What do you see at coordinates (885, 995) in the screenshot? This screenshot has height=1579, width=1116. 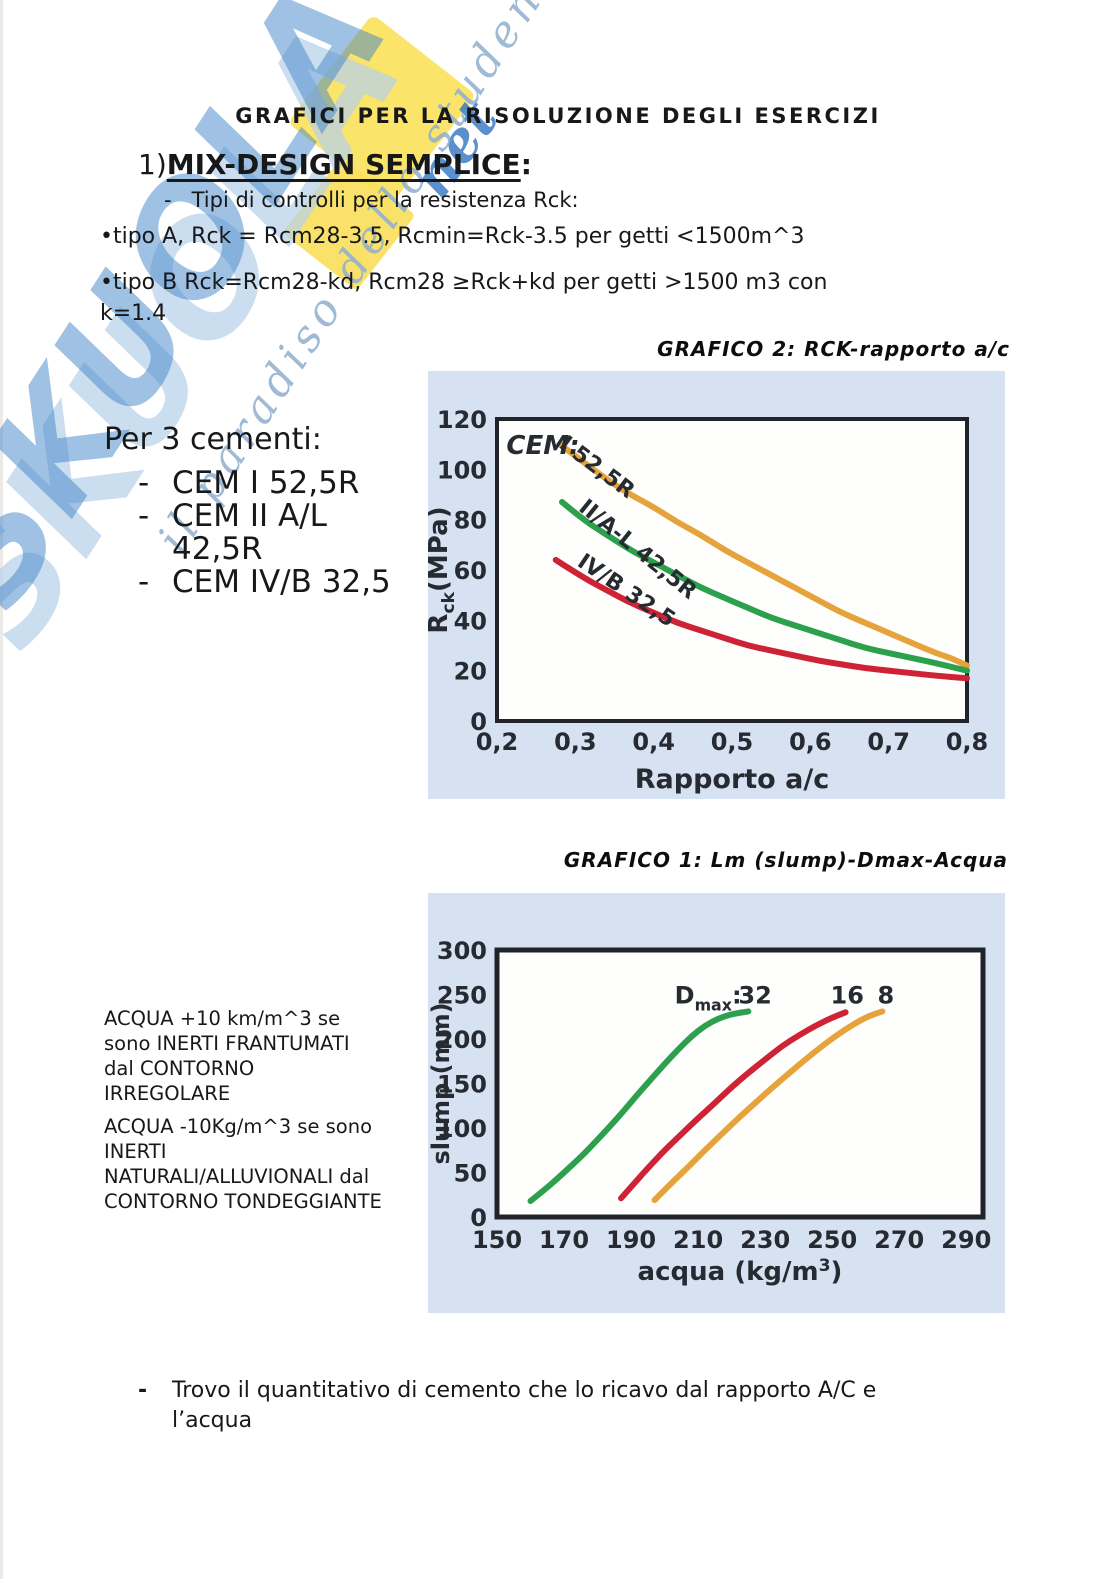 I see `svg-text: 8` at bounding box center [885, 995].